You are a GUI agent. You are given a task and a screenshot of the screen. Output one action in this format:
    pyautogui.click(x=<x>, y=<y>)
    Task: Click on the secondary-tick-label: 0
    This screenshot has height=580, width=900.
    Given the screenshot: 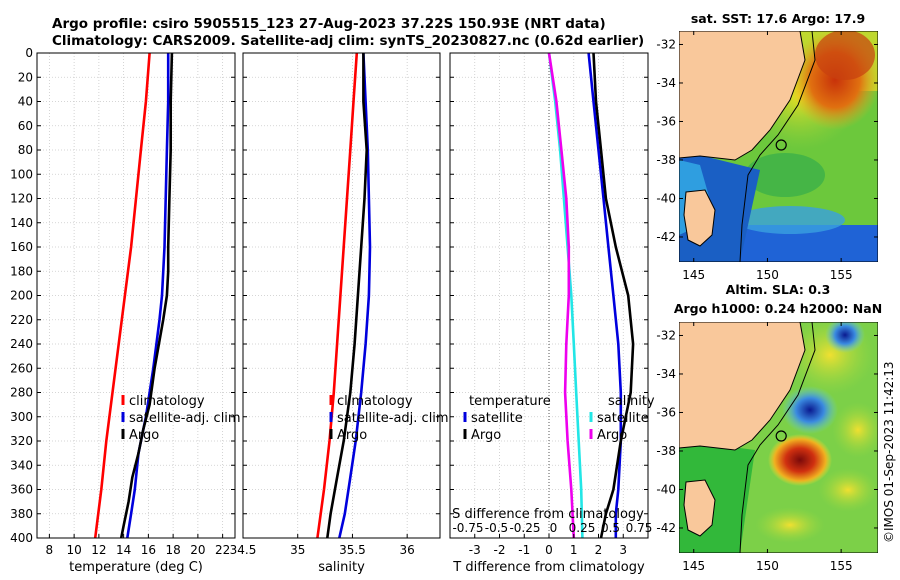 What is the action you would take?
    pyautogui.click(x=554, y=528)
    